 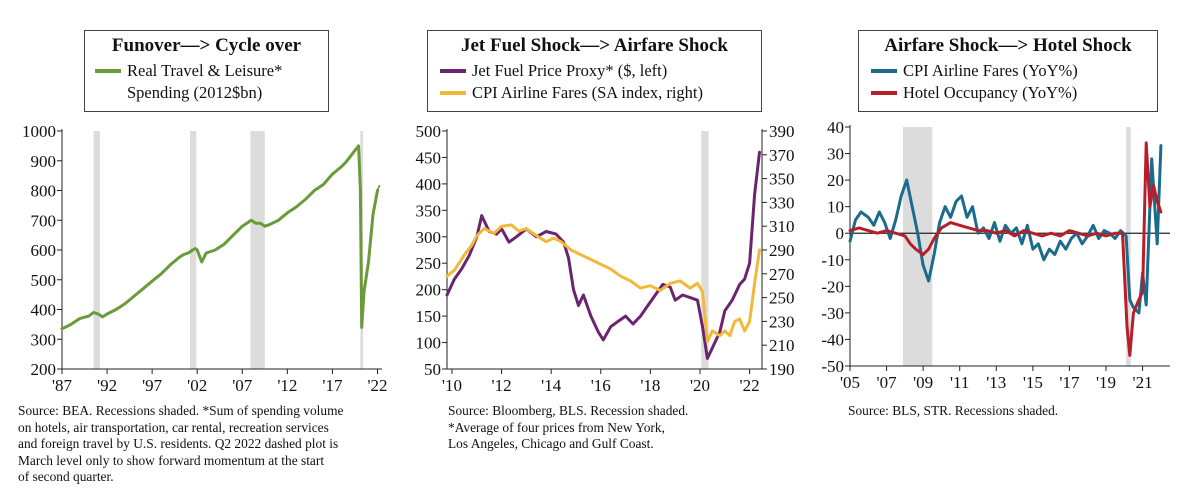 I want to click on x-tick-label: '87, so click(x=62, y=385).